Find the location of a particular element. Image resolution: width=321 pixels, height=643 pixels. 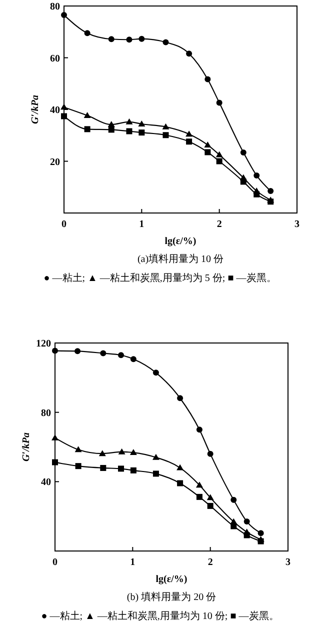

text: ● —粘土; ▲ —粘土和炭黑,用量均为 10 份; ■ —炭黑。 is located at coordinates (160, 616).